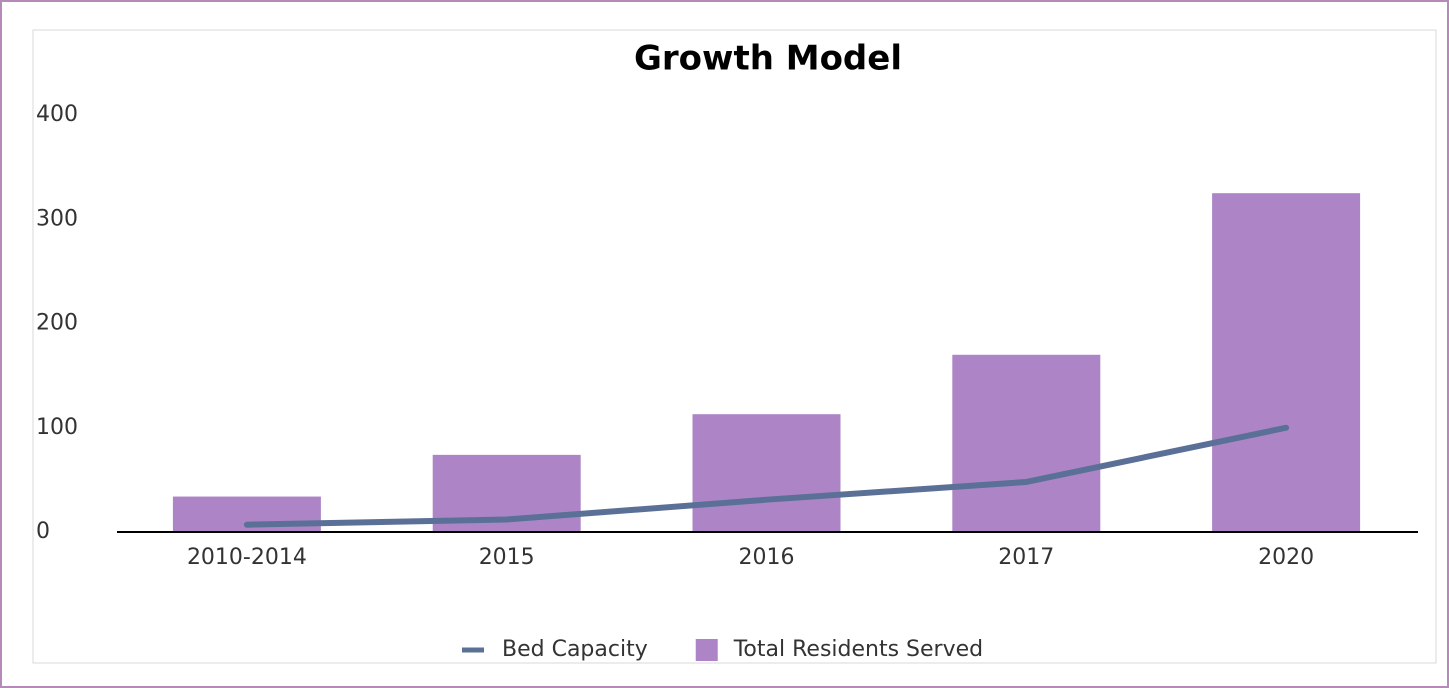 This screenshot has width=1449, height=688. I want to click on x-tick-label: 2016, so click(767, 557).